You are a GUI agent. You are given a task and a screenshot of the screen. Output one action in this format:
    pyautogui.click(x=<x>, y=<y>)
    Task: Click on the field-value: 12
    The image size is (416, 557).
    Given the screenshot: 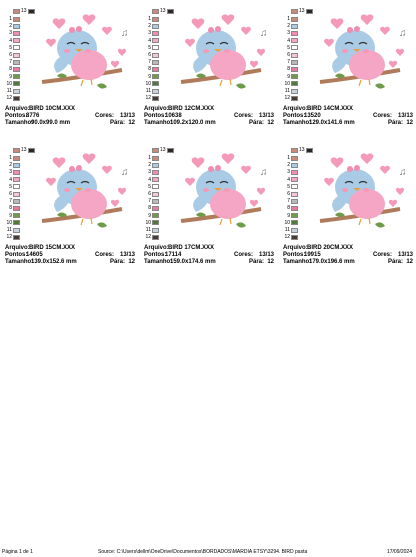 What is the action you would take?
    pyautogui.click(x=270, y=262)
    